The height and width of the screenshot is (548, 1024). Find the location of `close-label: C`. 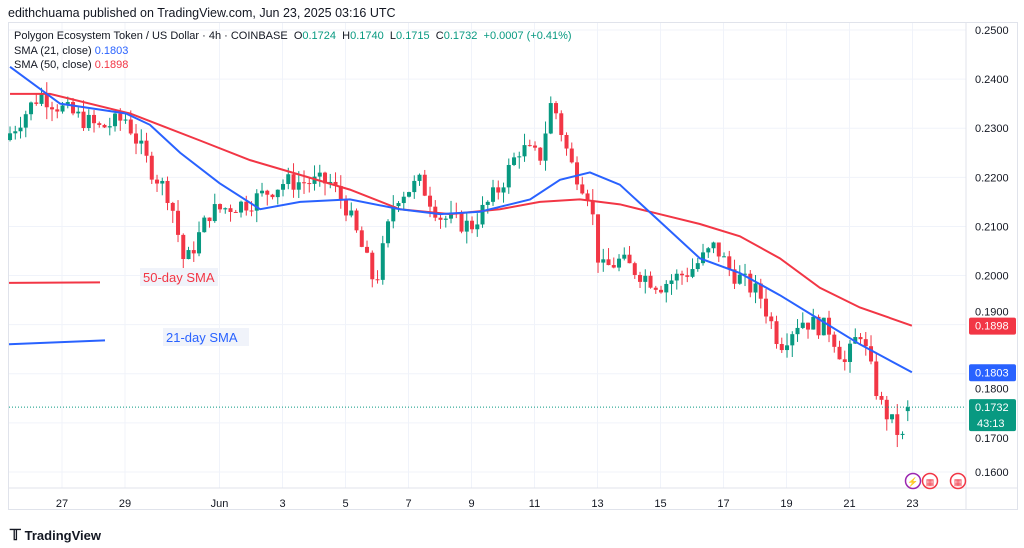

close-label: C is located at coordinates (439, 36).